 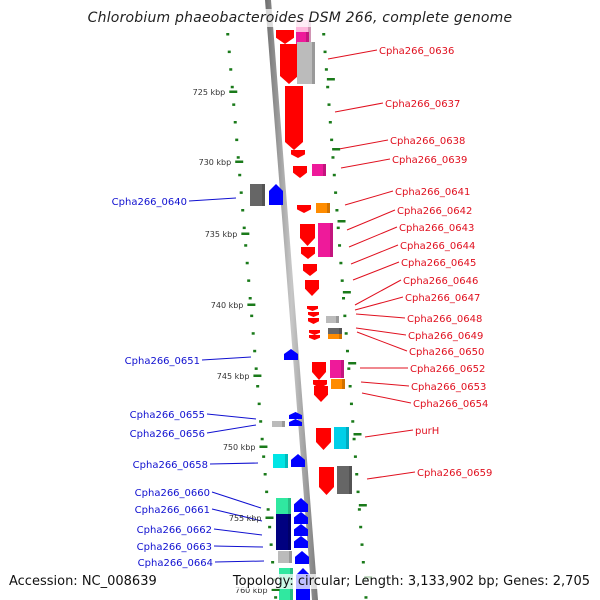 What do you see at coordinates (174, 530) in the screenshot?
I see `gene-label-reverse: Cpha266_0662` at bounding box center [174, 530].